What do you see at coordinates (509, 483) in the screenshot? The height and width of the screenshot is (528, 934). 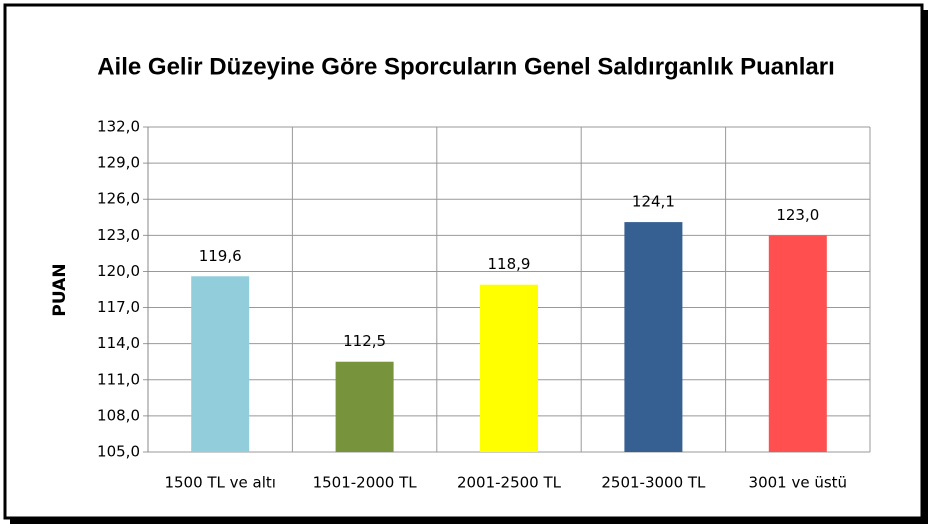 I see `x-tick-label: 2001-2500 TL` at bounding box center [509, 483].